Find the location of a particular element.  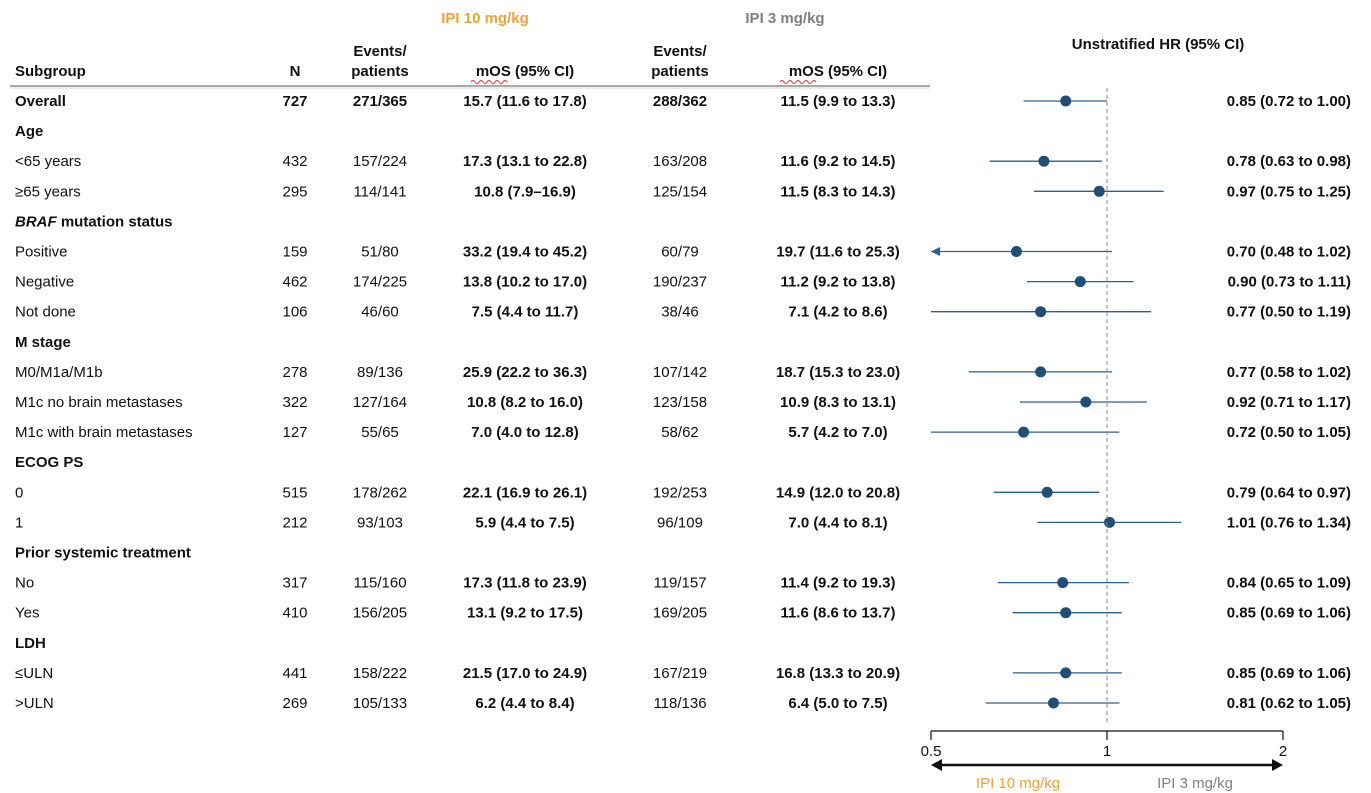

mos-ipi3: 19.7 (11.6 to 25.3) is located at coordinates (837, 252).